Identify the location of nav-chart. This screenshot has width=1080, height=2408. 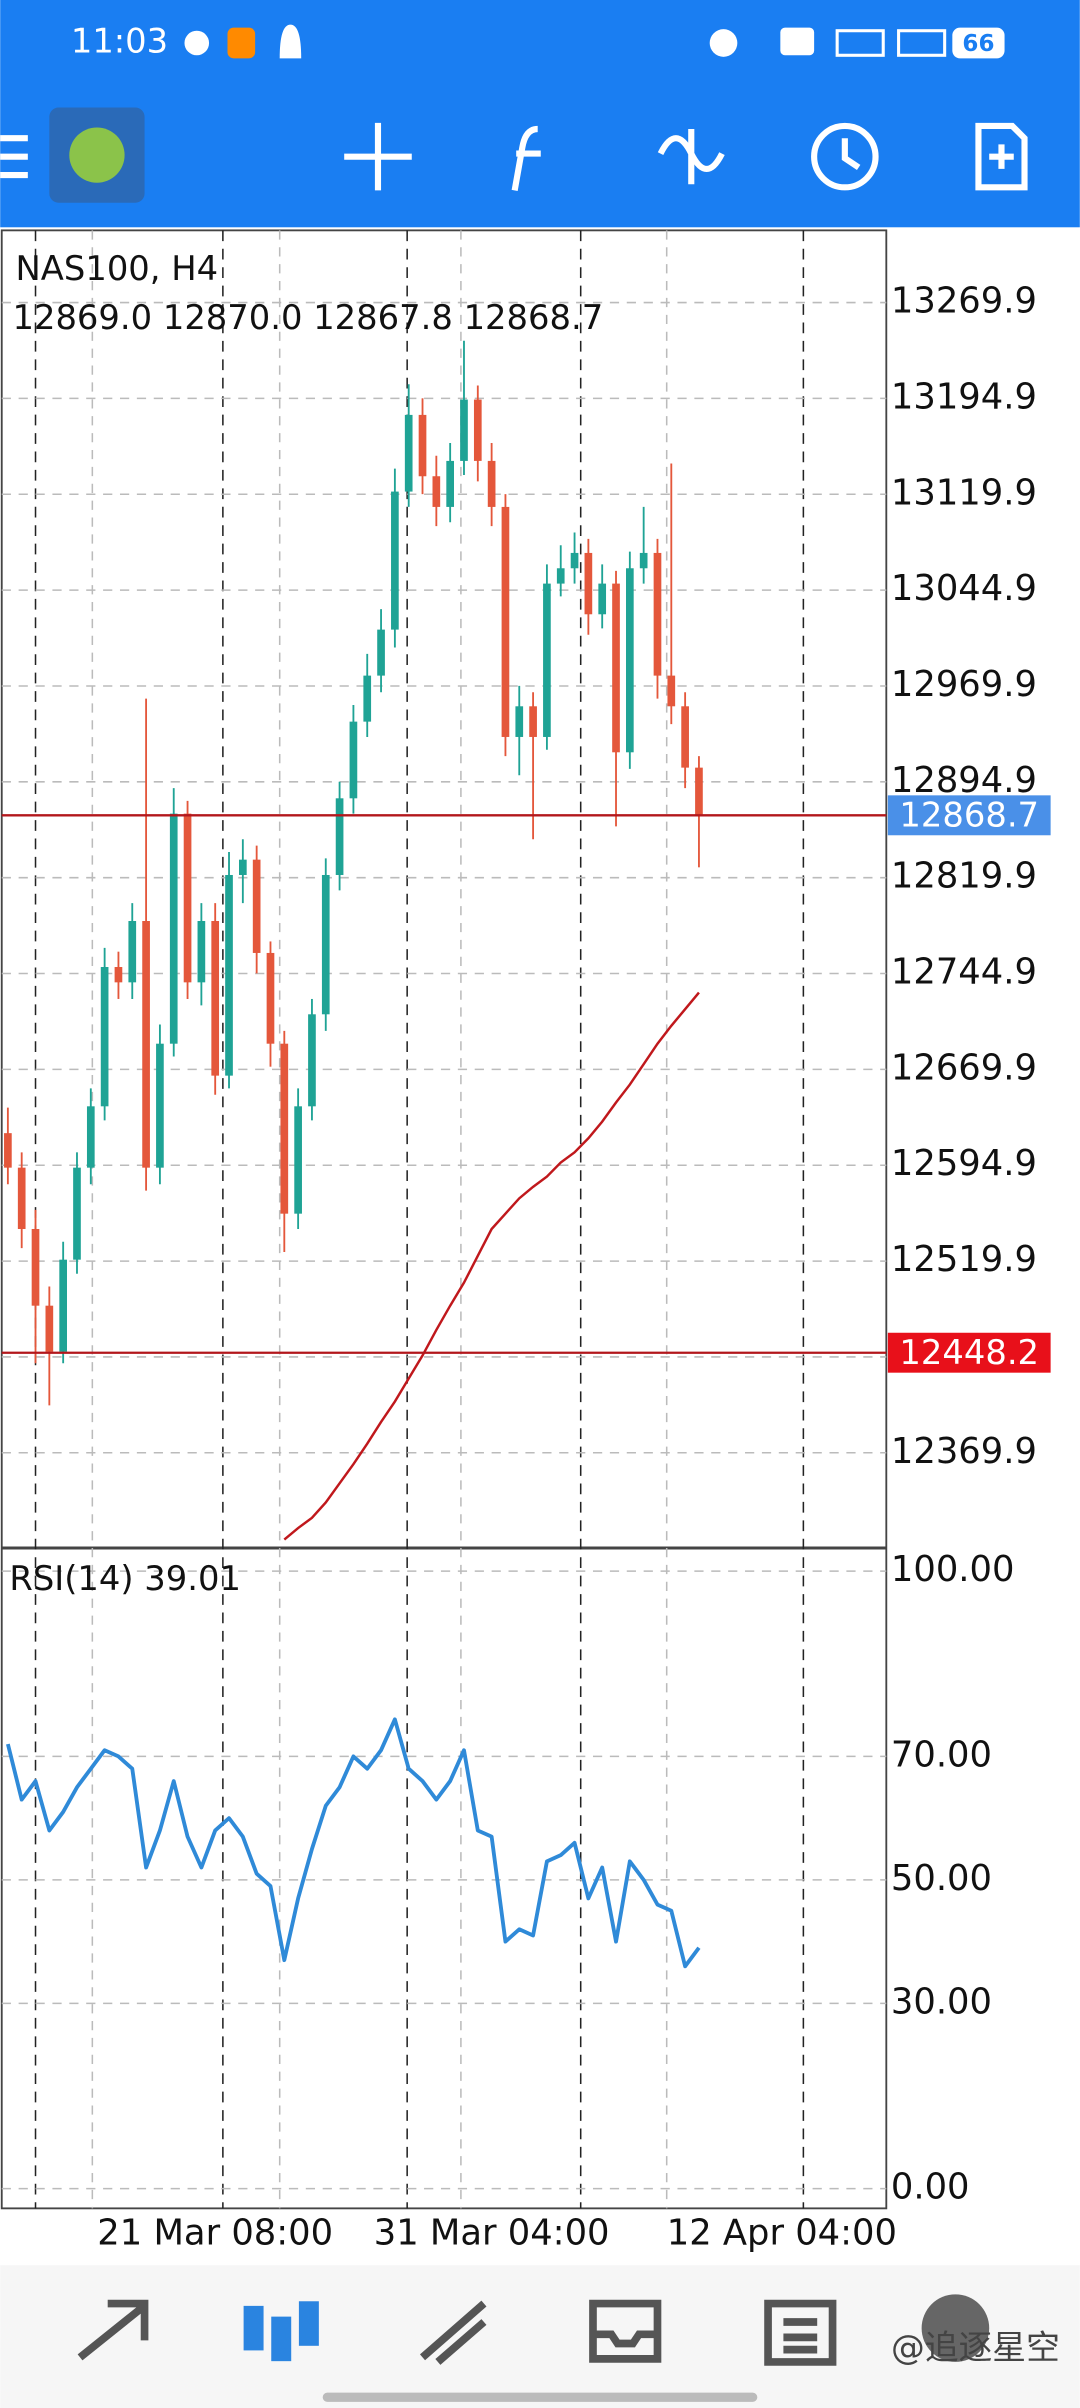
(281, 2331).